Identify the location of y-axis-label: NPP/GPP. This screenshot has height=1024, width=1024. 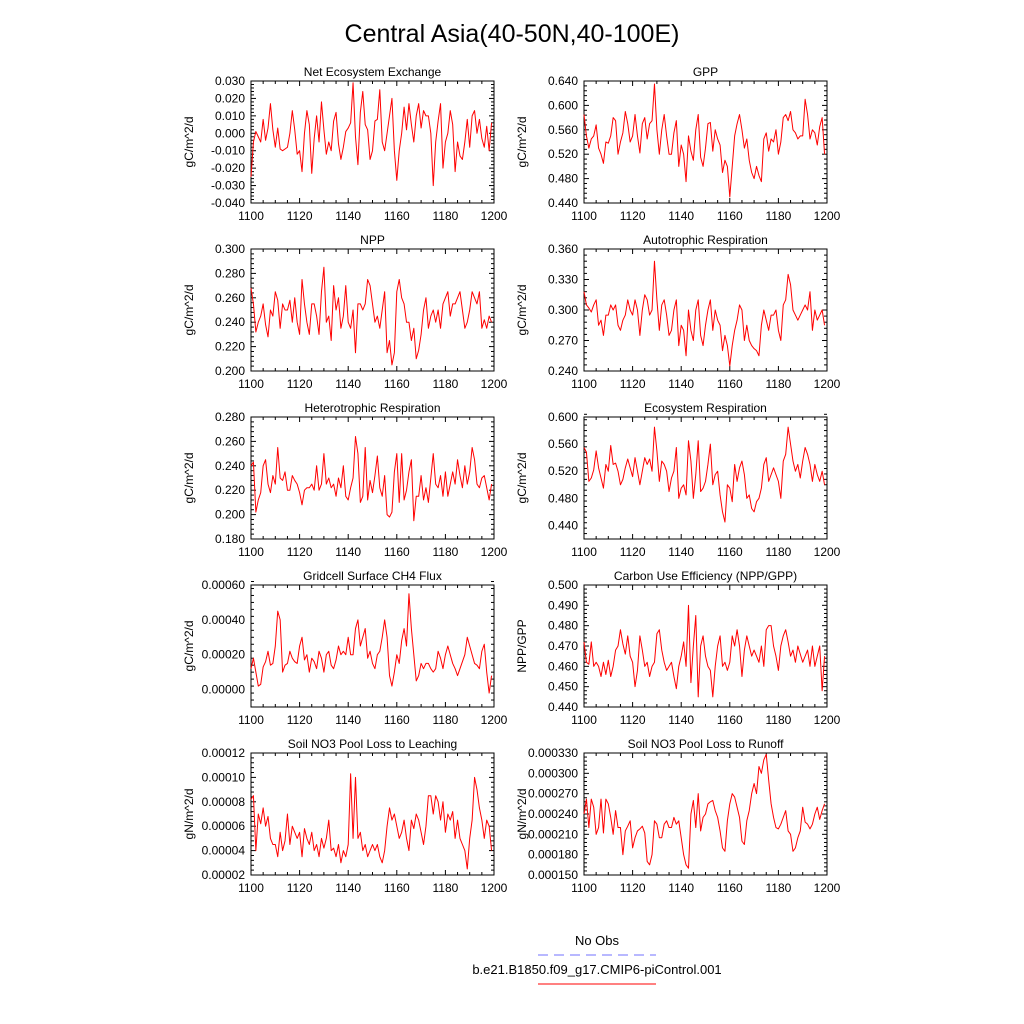
(522, 645).